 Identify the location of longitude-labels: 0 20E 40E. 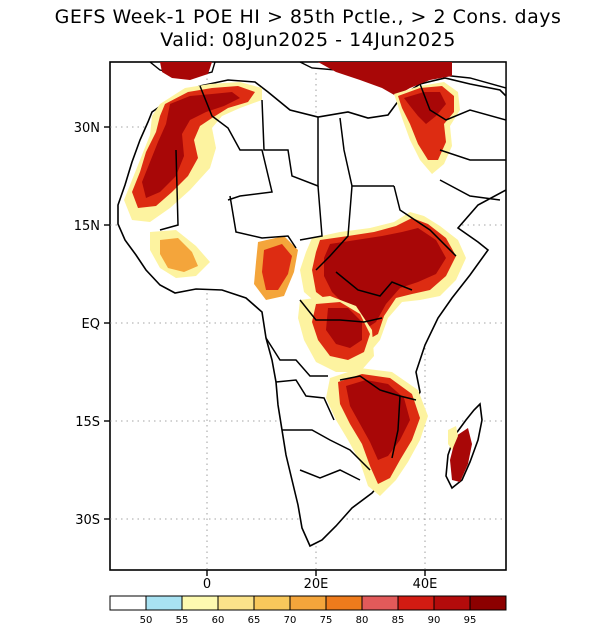
(320, 584).